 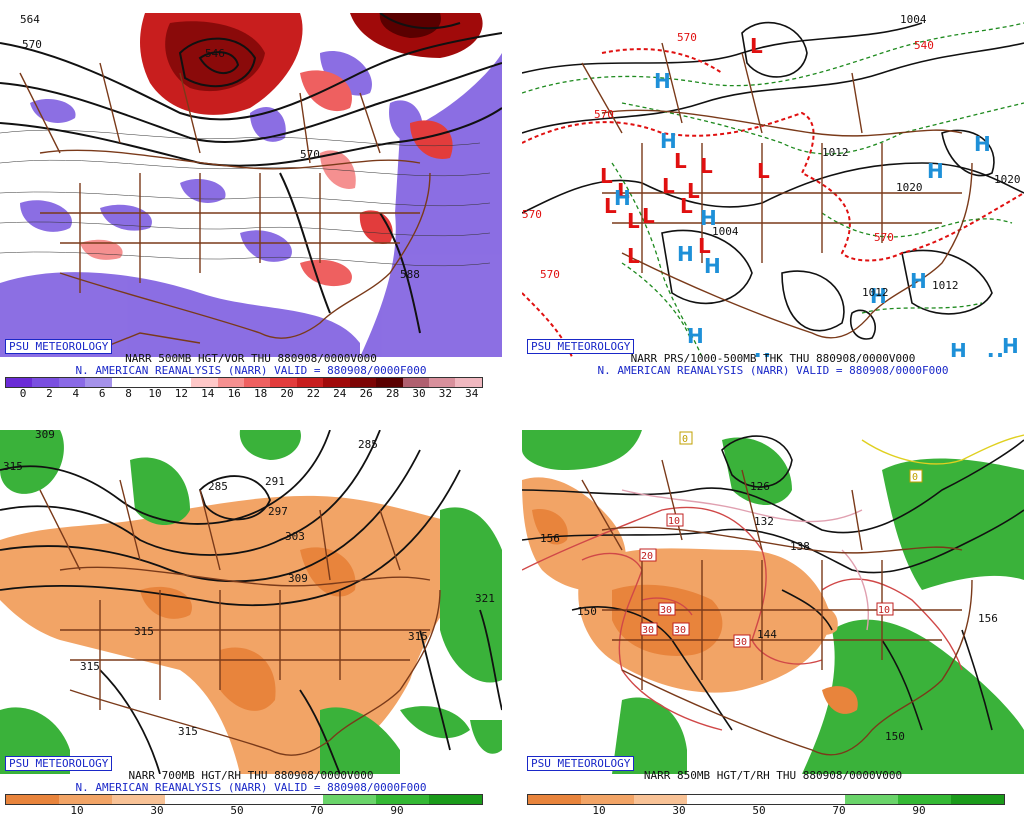 I want to click on colorbar-tick-label: 6, so click(x=102, y=393).